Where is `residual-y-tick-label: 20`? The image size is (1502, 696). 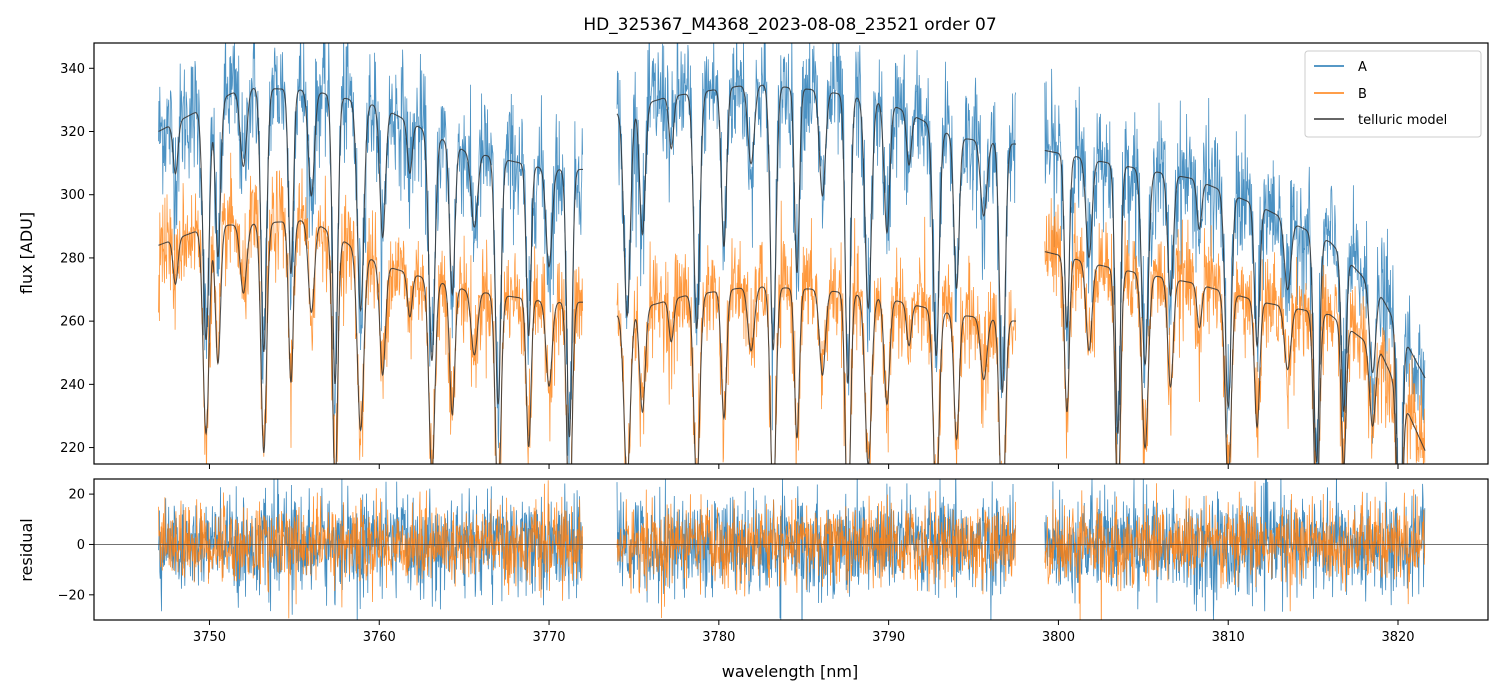 residual-y-tick-label: 20 is located at coordinates (76, 495).